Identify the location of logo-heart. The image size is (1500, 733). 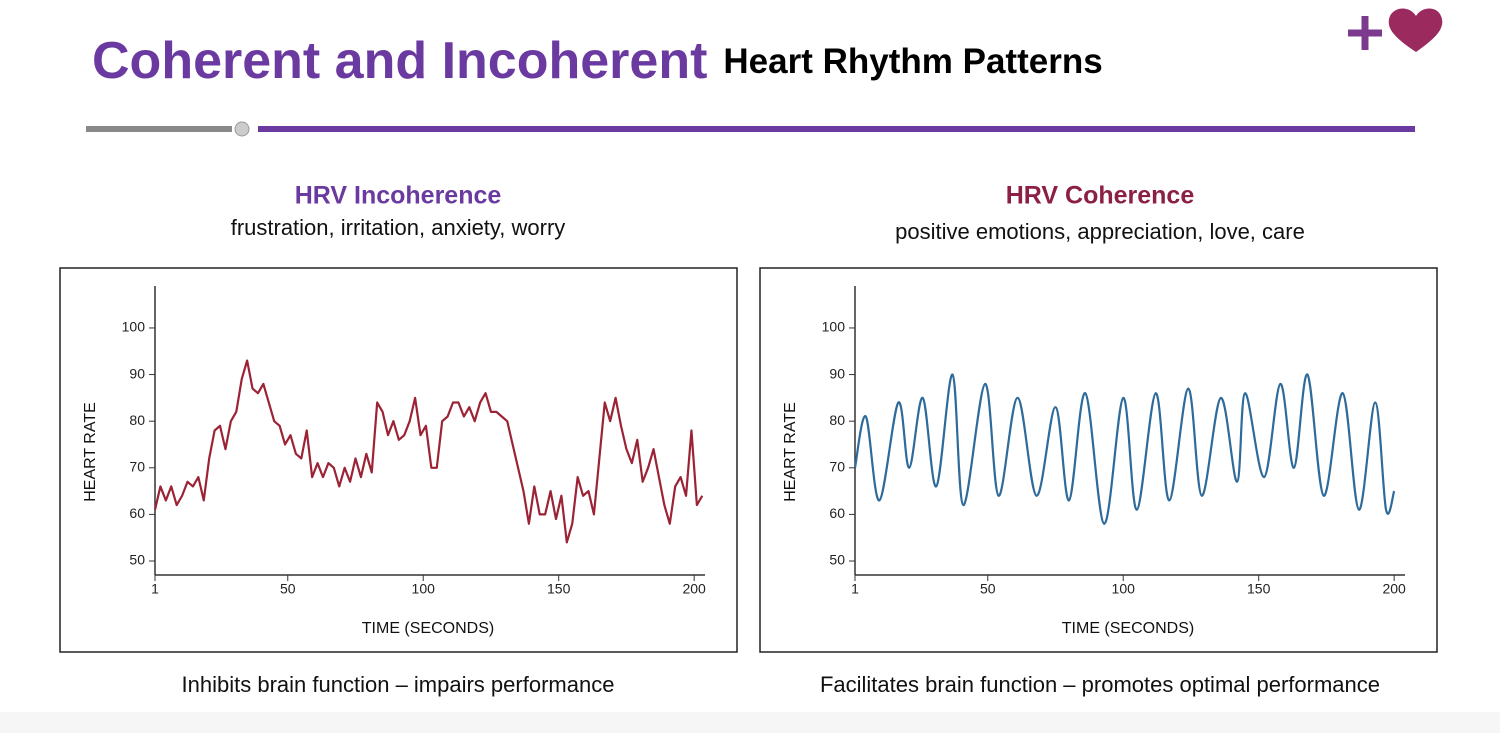
(1415, 30).